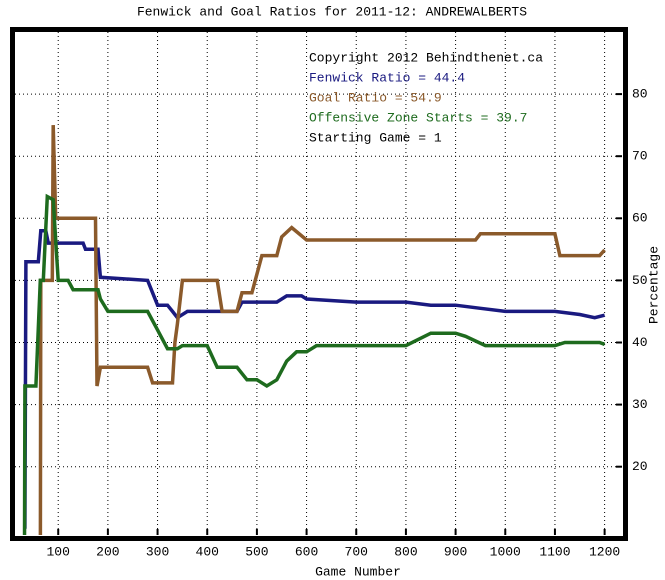 This screenshot has height=580, width=665. I want to click on y-tick-label: 20, so click(640, 466).